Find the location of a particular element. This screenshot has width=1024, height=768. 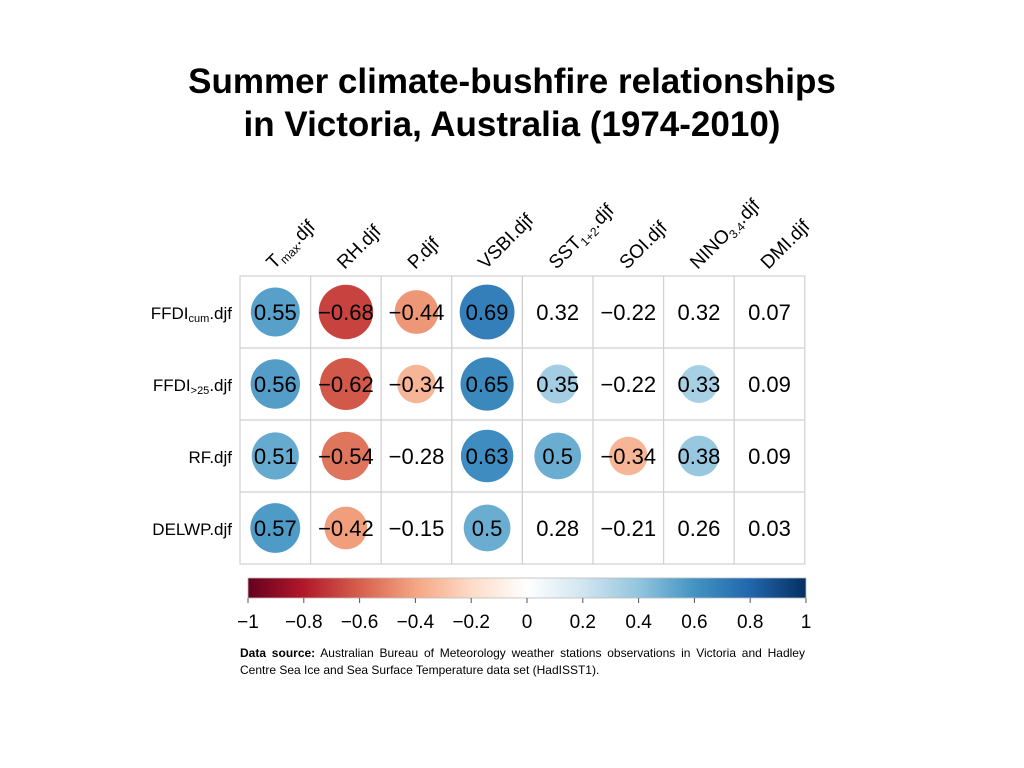

correlation-value-label: 0.69 is located at coordinates (487, 312).